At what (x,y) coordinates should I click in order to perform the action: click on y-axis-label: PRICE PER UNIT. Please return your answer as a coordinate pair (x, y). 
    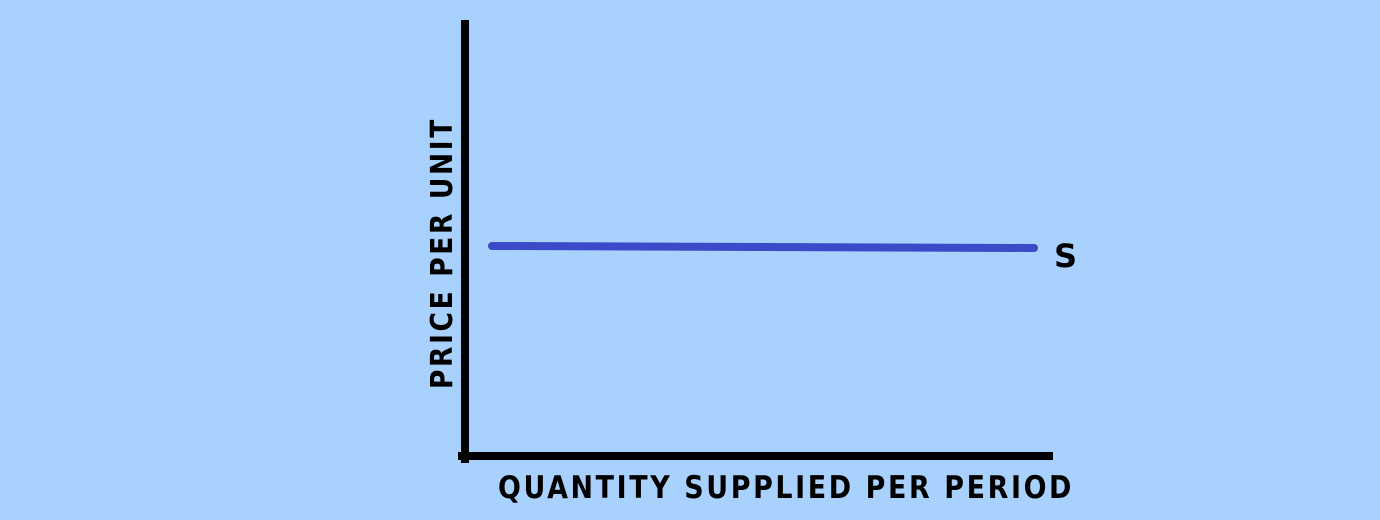
    Looking at the image, I should click on (442, 253).